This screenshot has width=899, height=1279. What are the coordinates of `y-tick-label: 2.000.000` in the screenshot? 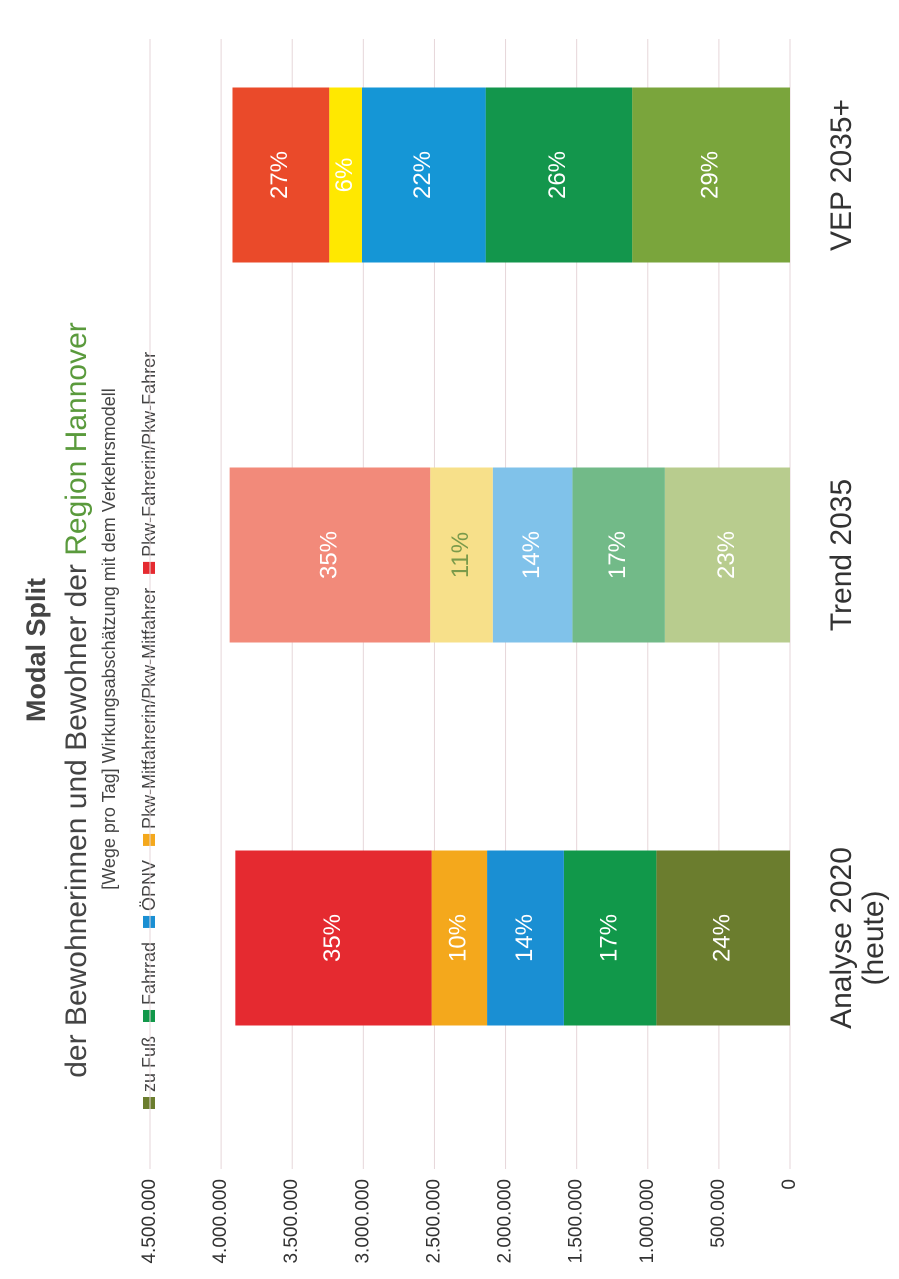 It's located at (505, 1221).